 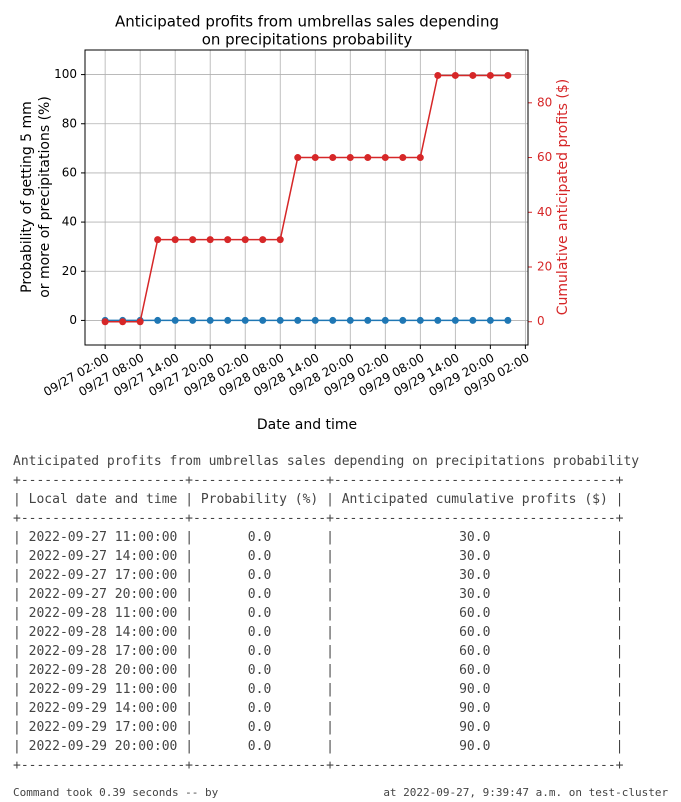 I want to click on table-row: | 2022-09-29 14:00:00 | 0.0 | 90.0 |, so click(x=318, y=708).